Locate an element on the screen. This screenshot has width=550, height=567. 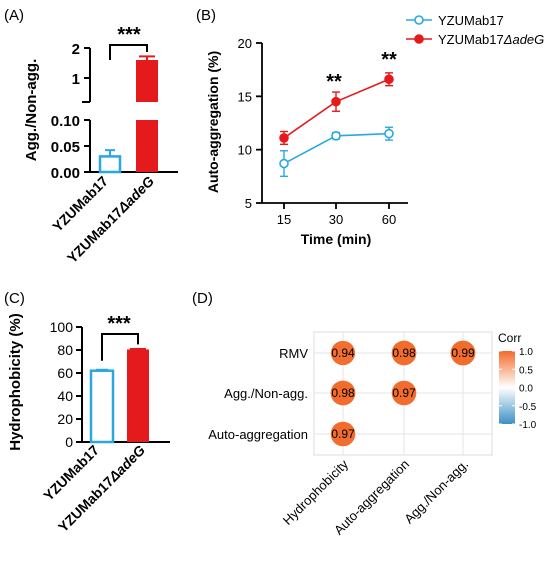
panel-a-ylabel: Agg./Non-agg. is located at coordinates (31, 110).